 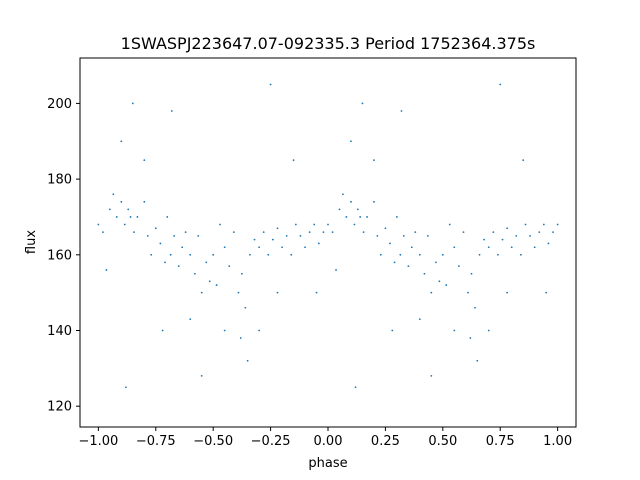 I want to click on y-axis: 120 140 160 180 200, so click(x=63, y=256).